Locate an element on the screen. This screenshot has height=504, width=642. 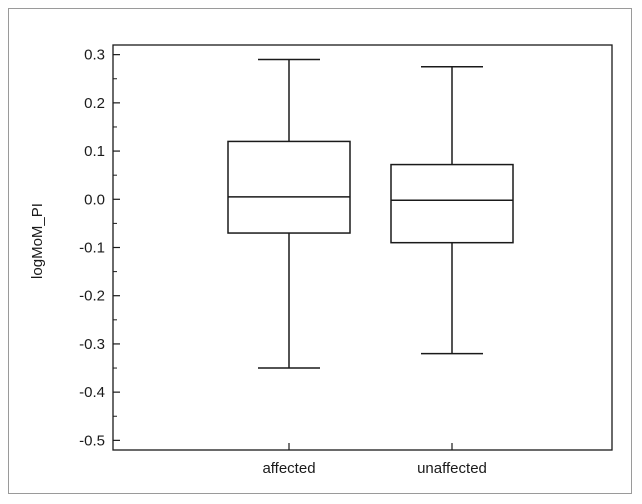
y-tick-label: -0.2 is located at coordinates (92, 296).